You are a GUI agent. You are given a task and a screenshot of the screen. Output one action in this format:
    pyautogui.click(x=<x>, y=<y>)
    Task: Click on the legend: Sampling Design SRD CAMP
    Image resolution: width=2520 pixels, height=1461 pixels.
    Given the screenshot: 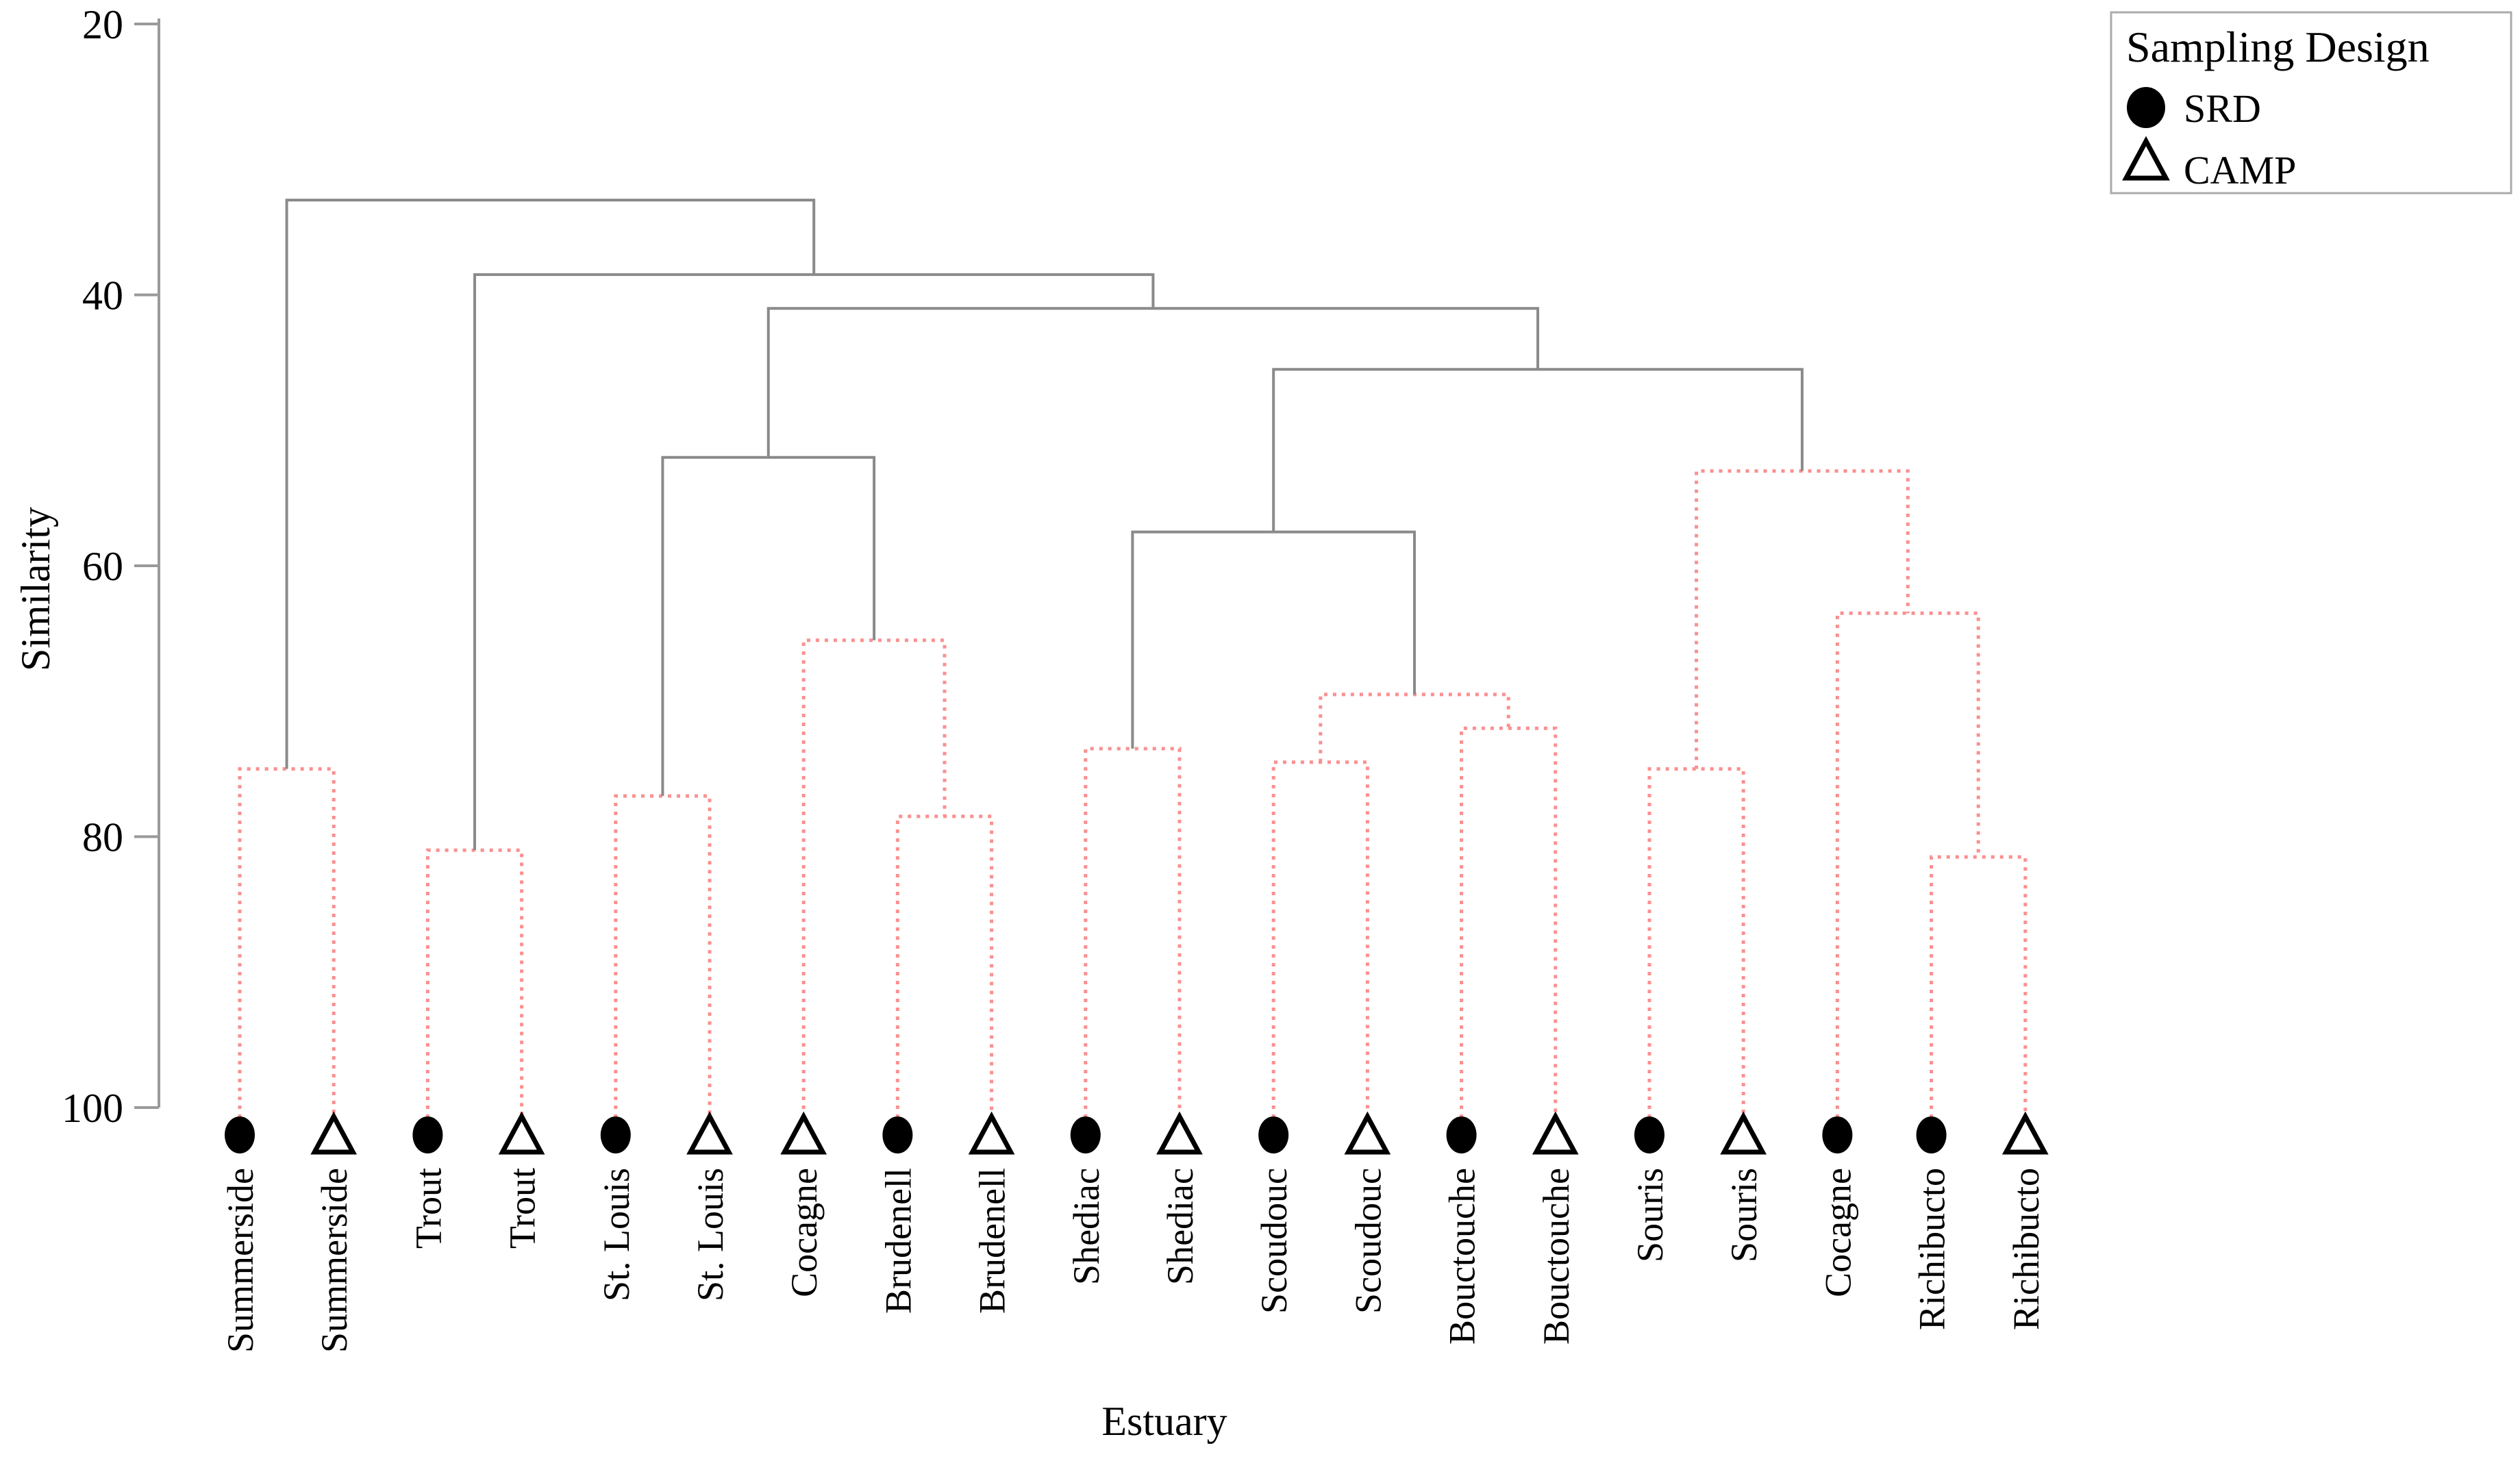 What is the action you would take?
    pyautogui.click(x=2311, y=103)
    